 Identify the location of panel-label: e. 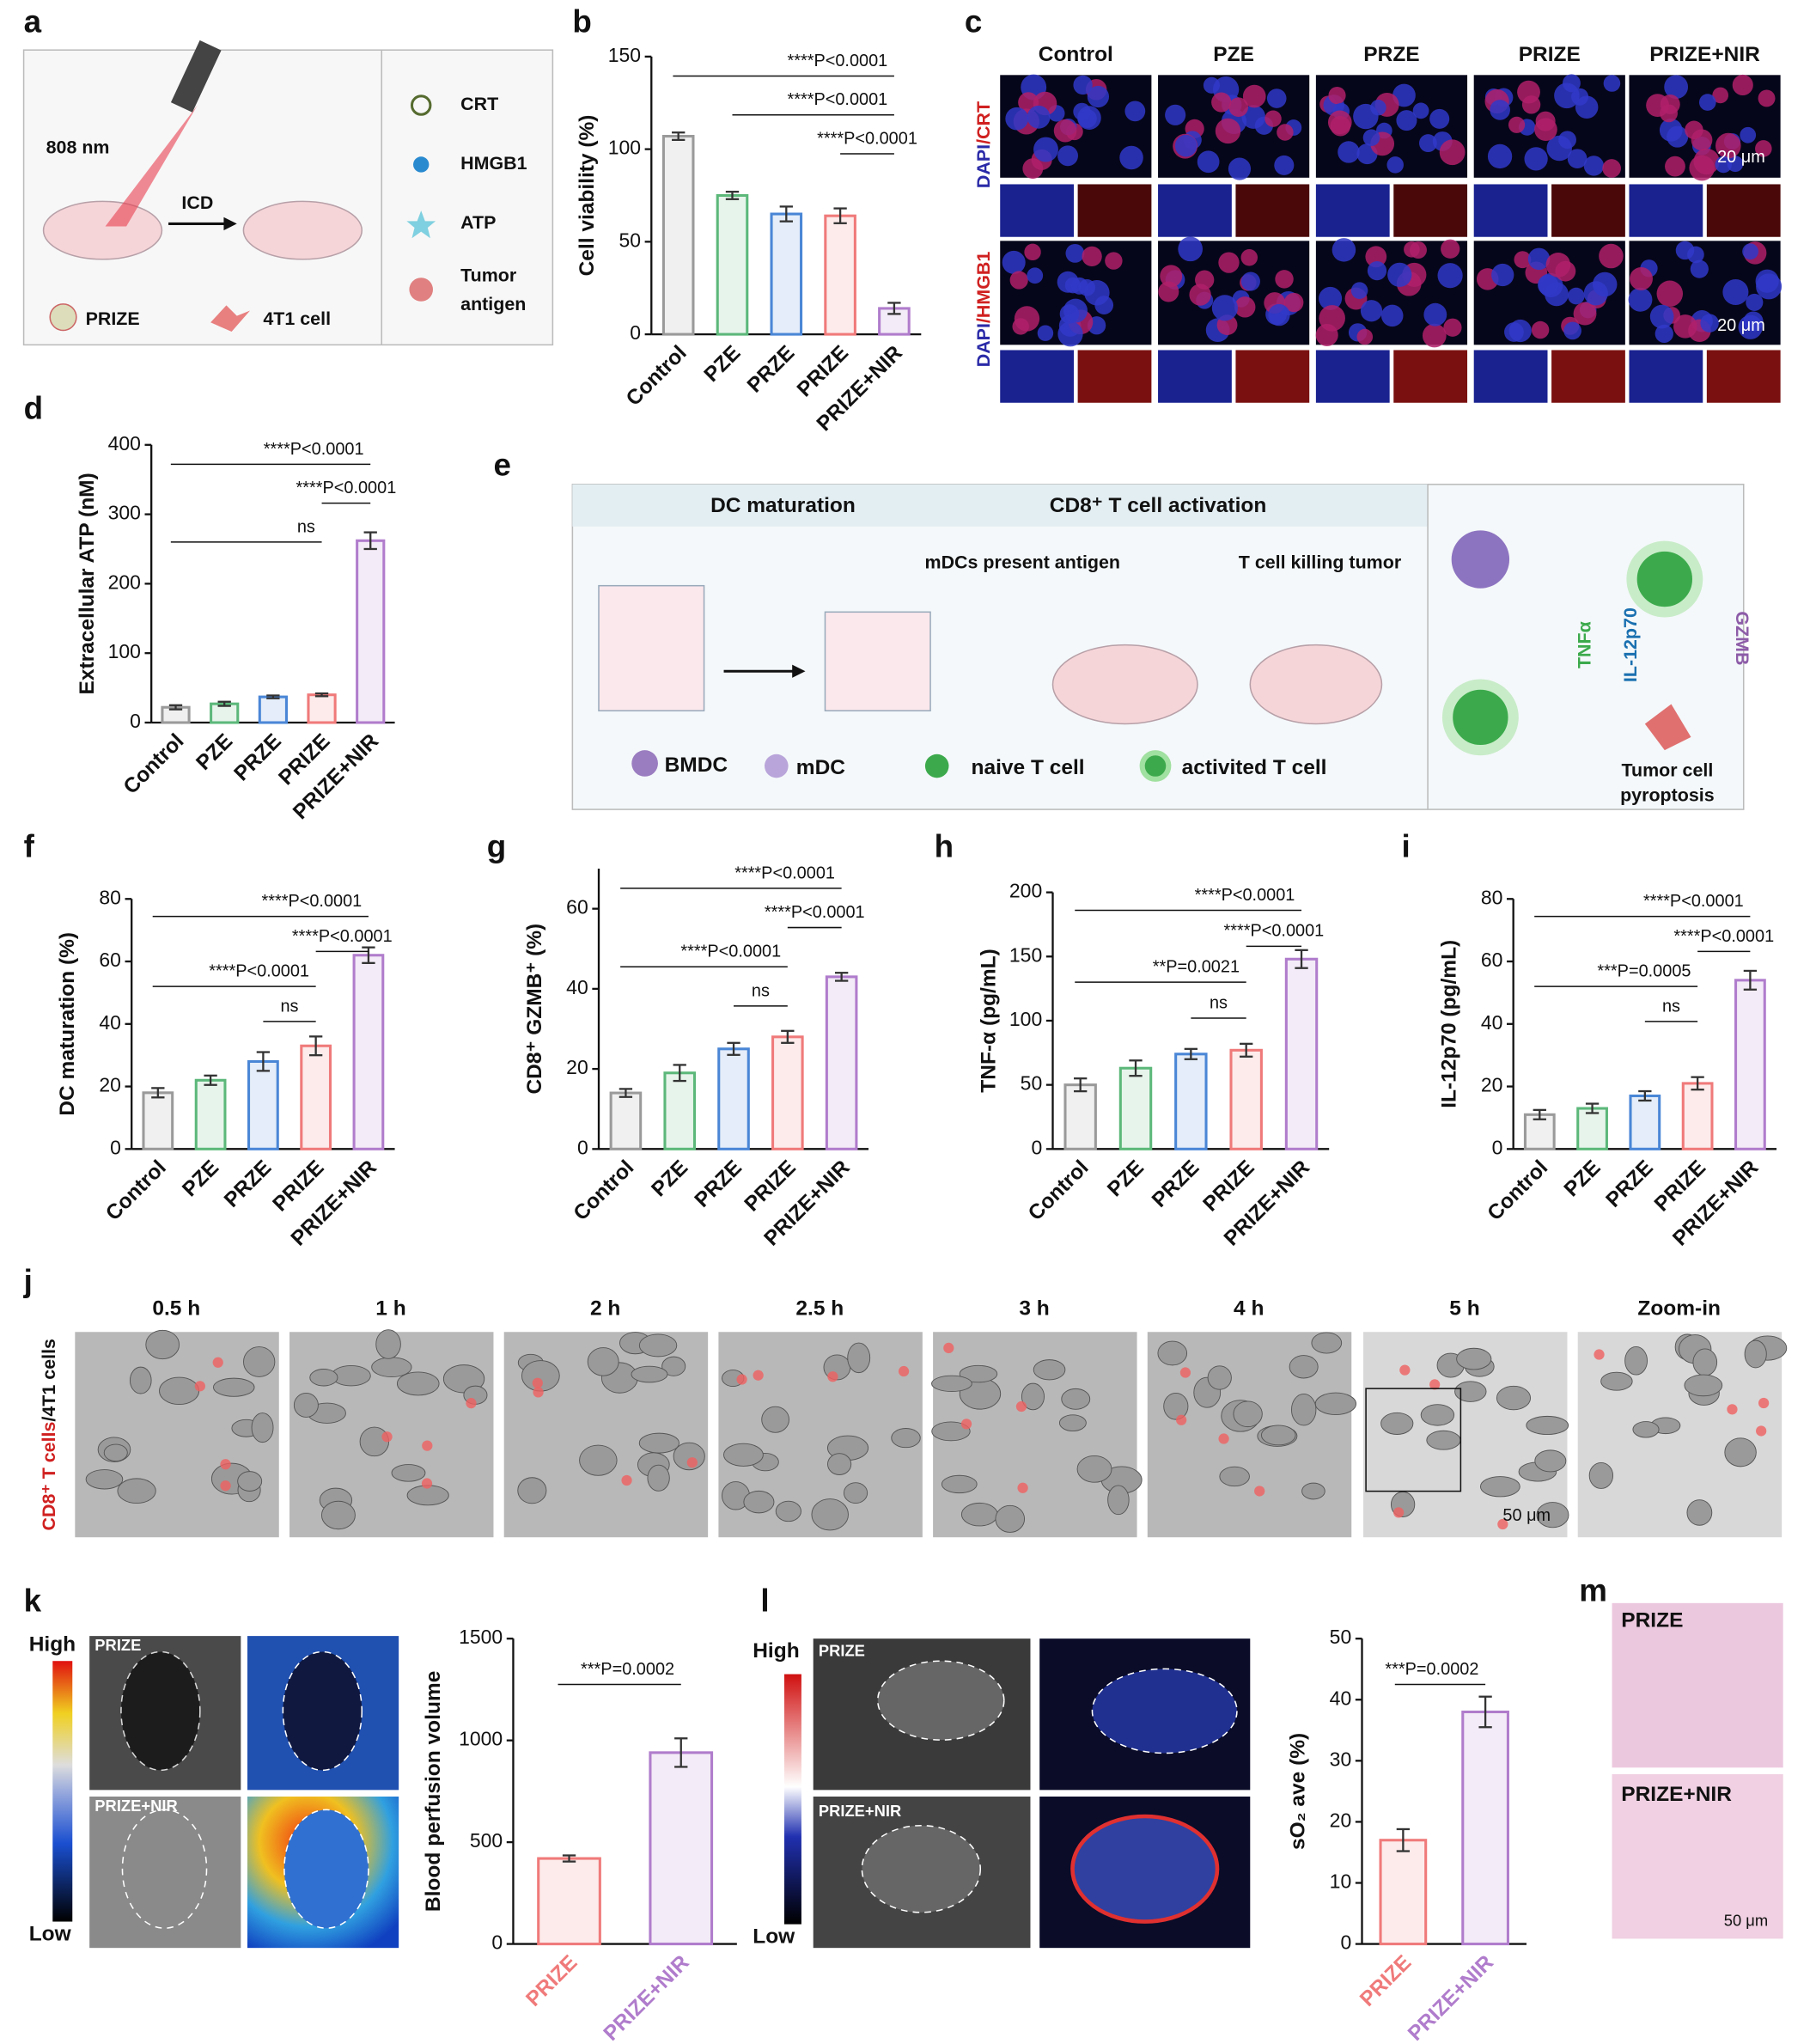
(502, 465).